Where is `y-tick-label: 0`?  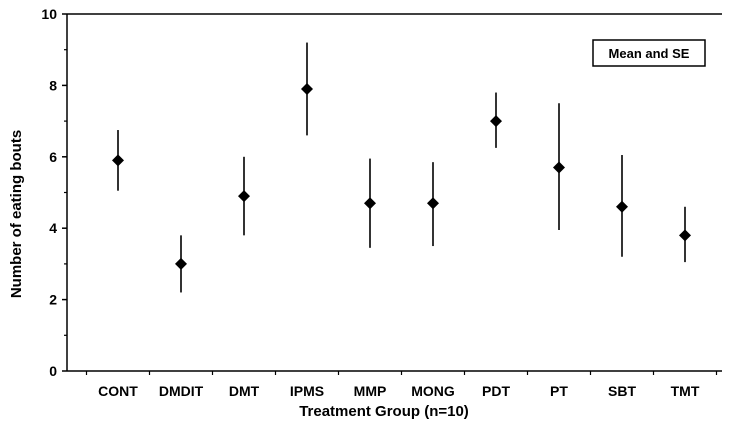 y-tick-label: 0 is located at coordinates (53, 371).